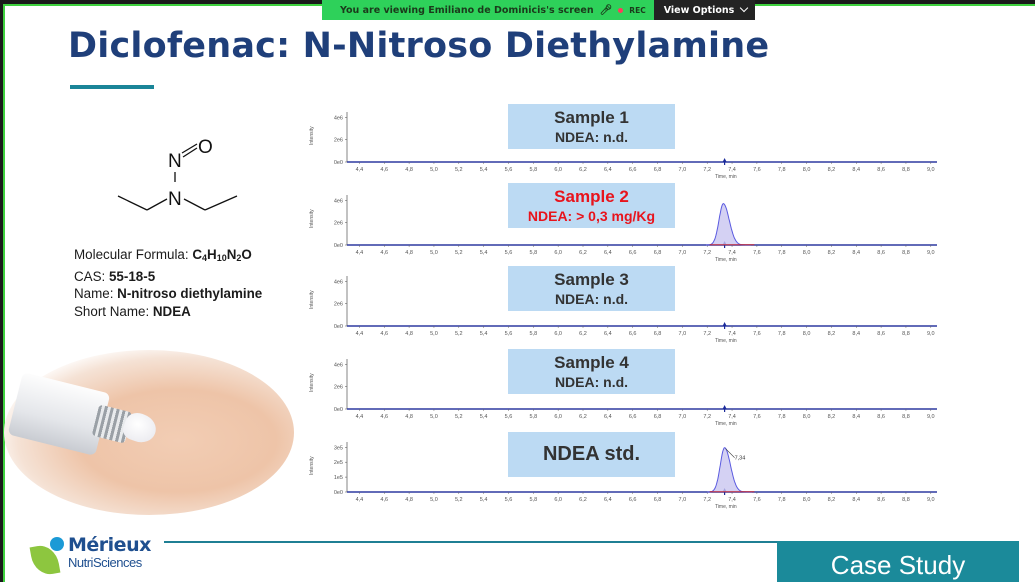 The image size is (1035, 582). Describe the element at coordinates (175, 161) in the screenshot. I see `atom-n-top: N` at that location.